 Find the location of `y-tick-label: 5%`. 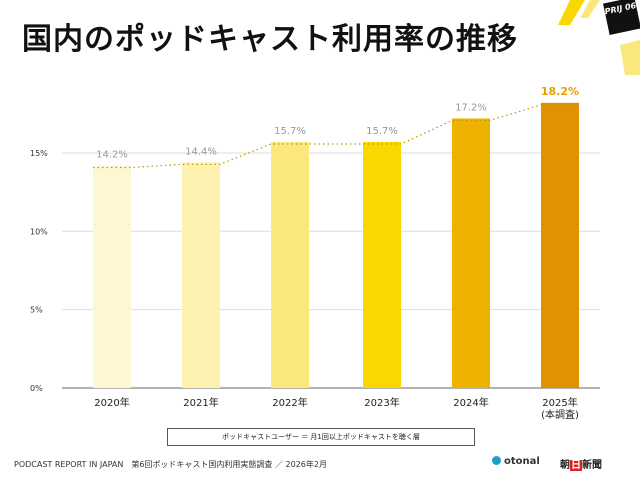

y-tick-label: 5% is located at coordinates (36, 310).